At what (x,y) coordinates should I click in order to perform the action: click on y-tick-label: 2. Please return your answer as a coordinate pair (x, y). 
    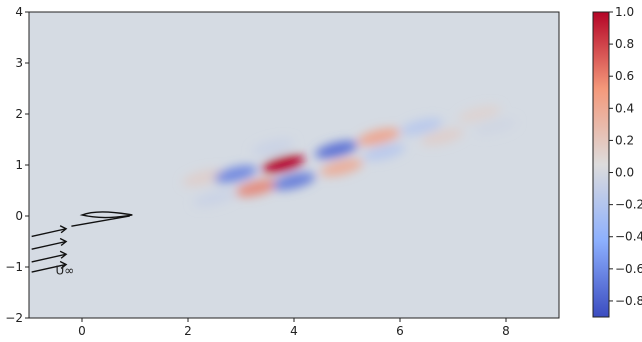
    Looking at the image, I should click on (19, 114).